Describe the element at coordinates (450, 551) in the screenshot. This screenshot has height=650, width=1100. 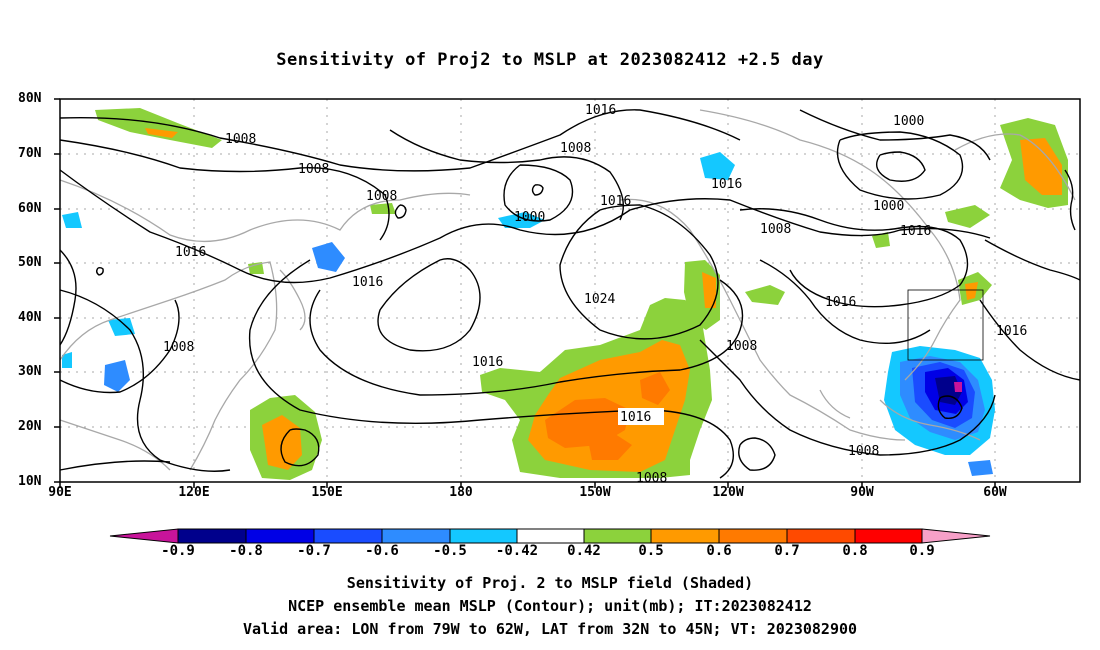
I see `colorbar-label: -0.5` at that location.